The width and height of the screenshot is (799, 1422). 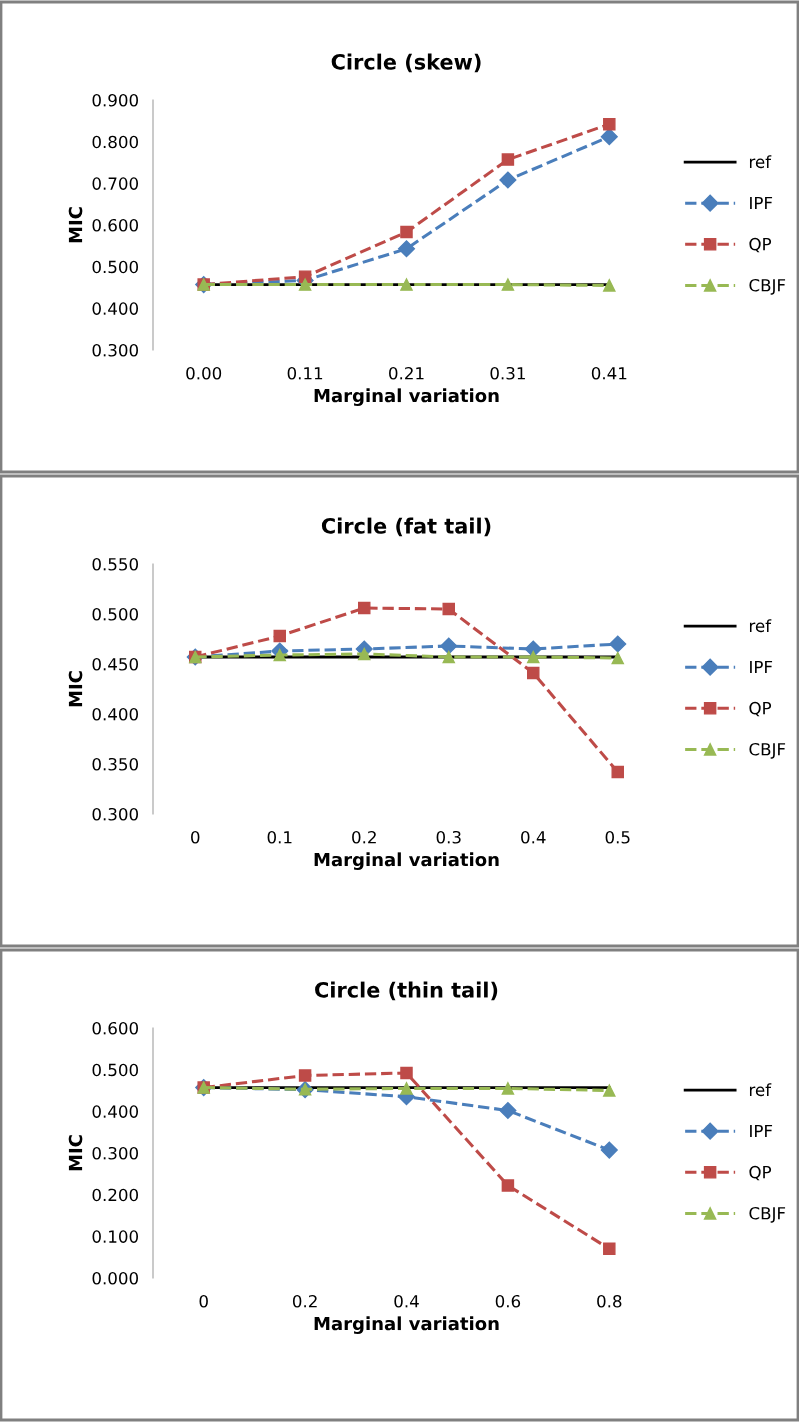 What do you see at coordinates (406, 991) in the screenshot?
I see `chart-title: Circle (thin tail)` at bounding box center [406, 991].